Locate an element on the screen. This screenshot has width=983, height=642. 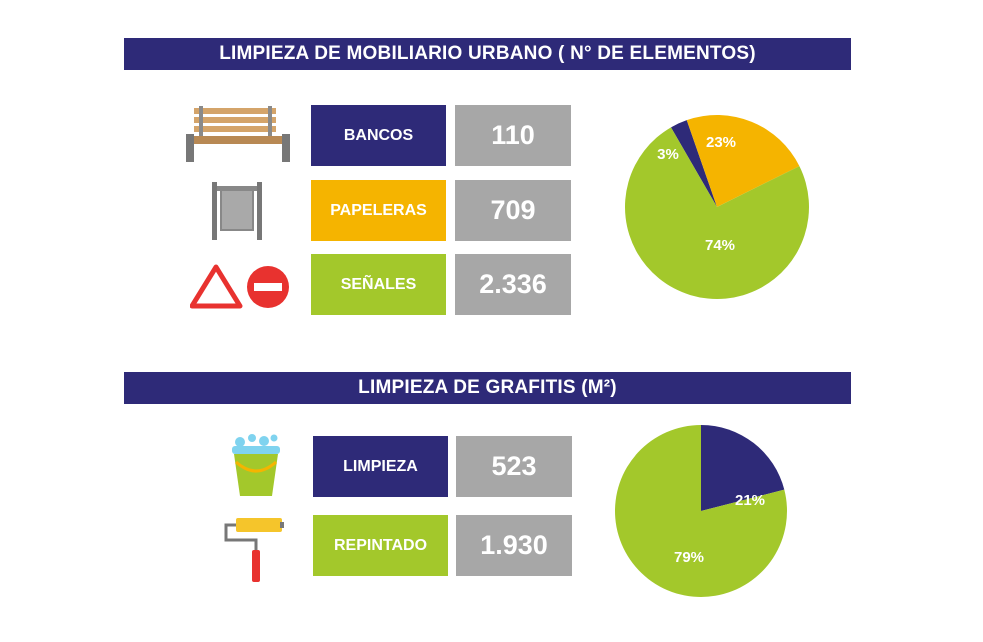
section-title-grafitis: LIMPIEZA DE GRAFITIS (M²) is located at coordinates (487, 388).